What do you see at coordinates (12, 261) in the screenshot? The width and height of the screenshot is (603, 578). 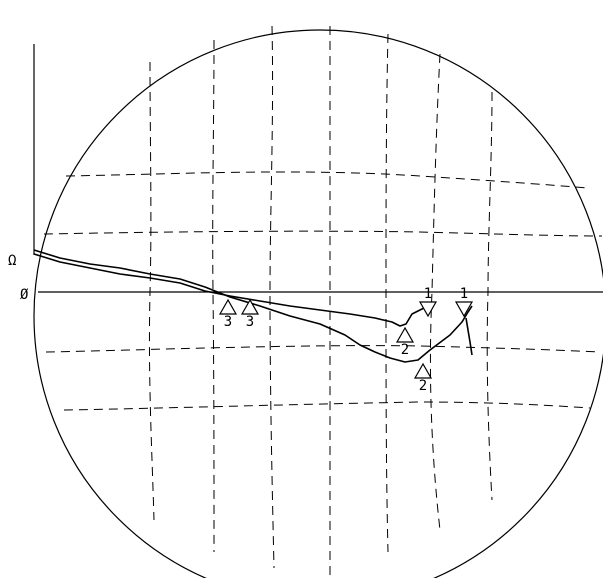 I see `ohm-unit-label: Ω` at bounding box center [12, 261].